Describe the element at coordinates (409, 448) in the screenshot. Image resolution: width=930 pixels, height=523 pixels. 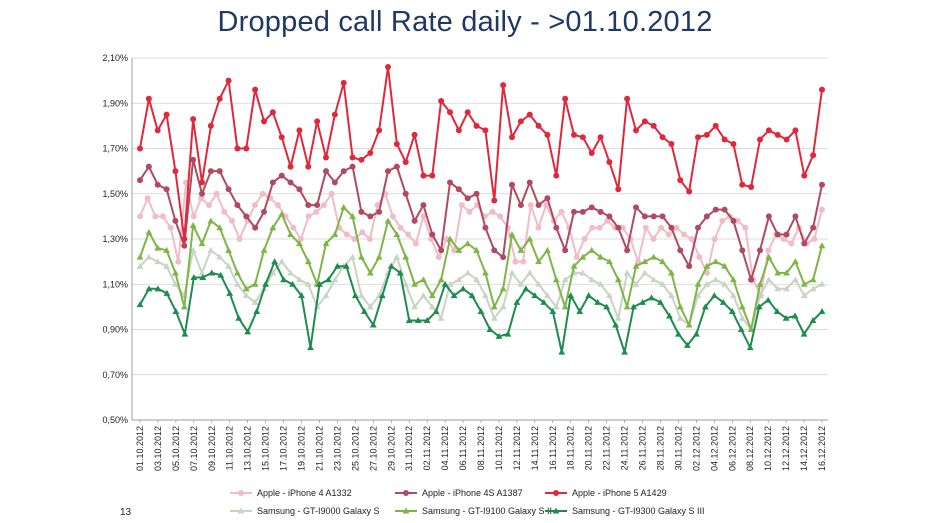
I see `x-tick-label: 31.10.2012` at that location.